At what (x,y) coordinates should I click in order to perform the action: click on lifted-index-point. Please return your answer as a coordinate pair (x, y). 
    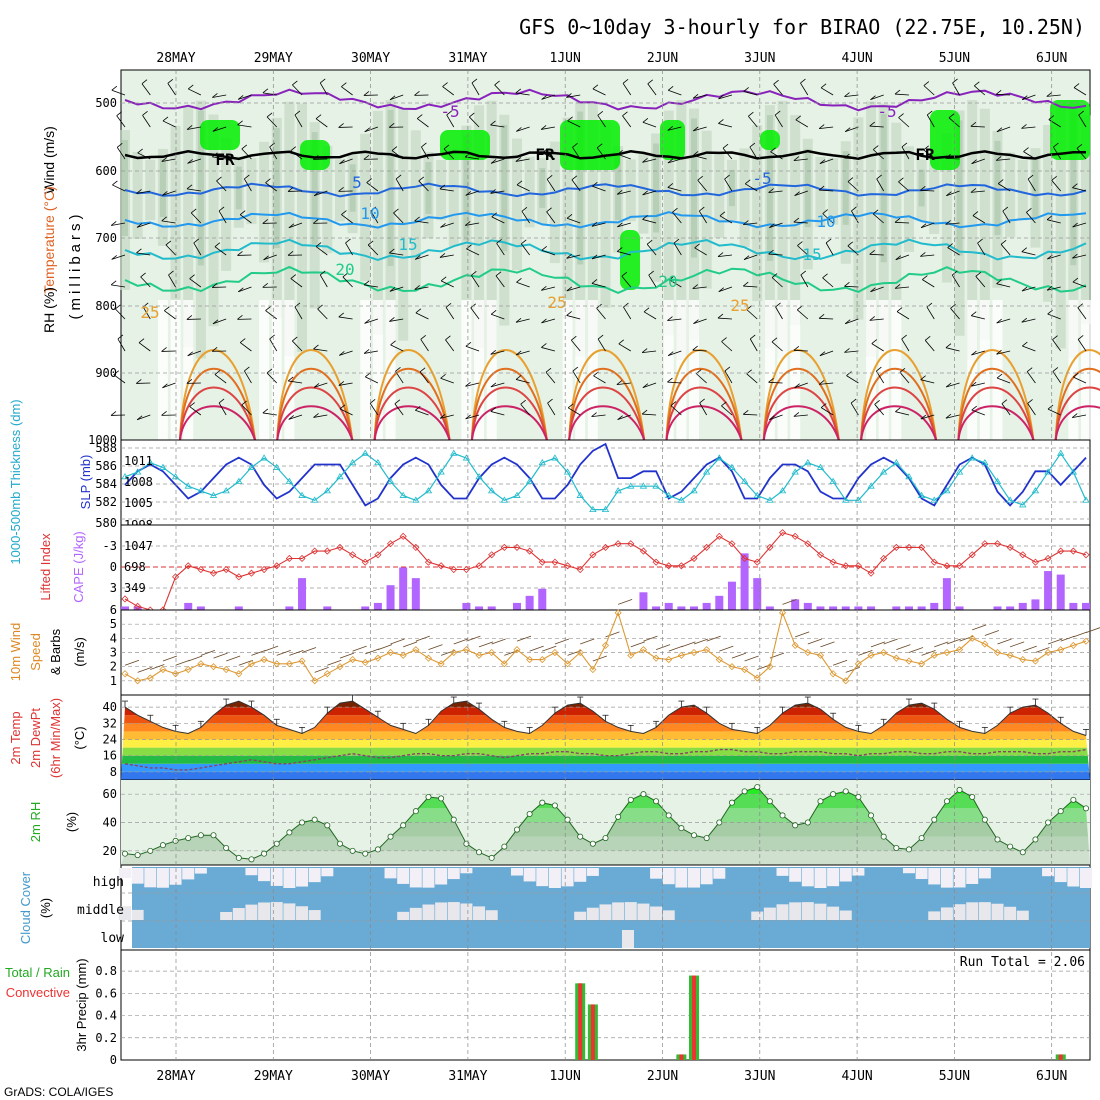
    Looking at the image, I should click on (593, 555).